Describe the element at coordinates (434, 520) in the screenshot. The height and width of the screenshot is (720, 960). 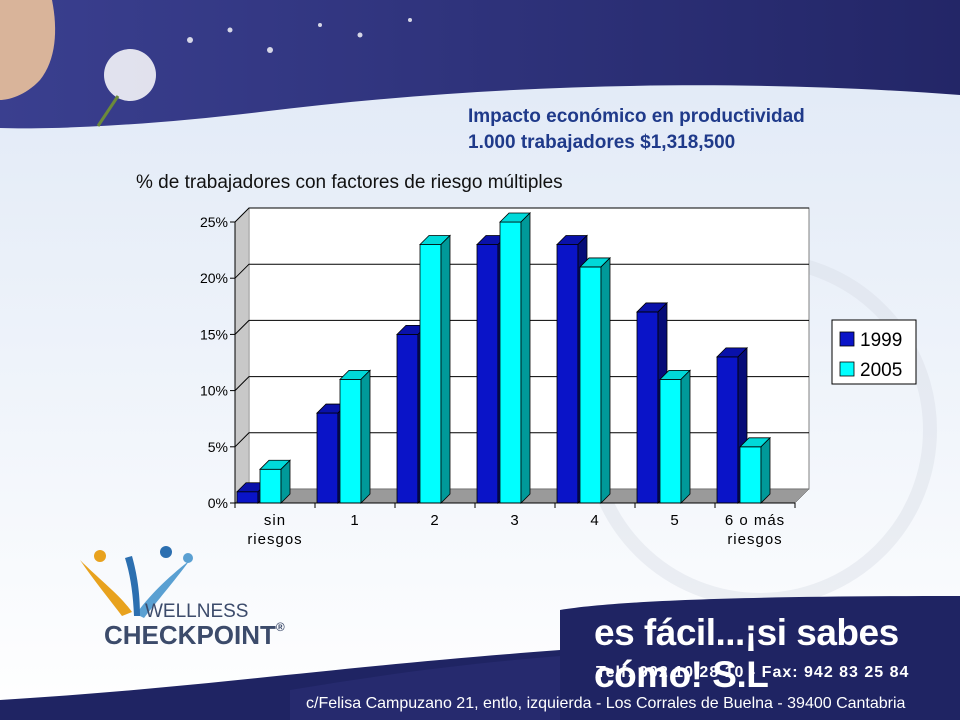
I see `x-tick-label: 2` at that location.